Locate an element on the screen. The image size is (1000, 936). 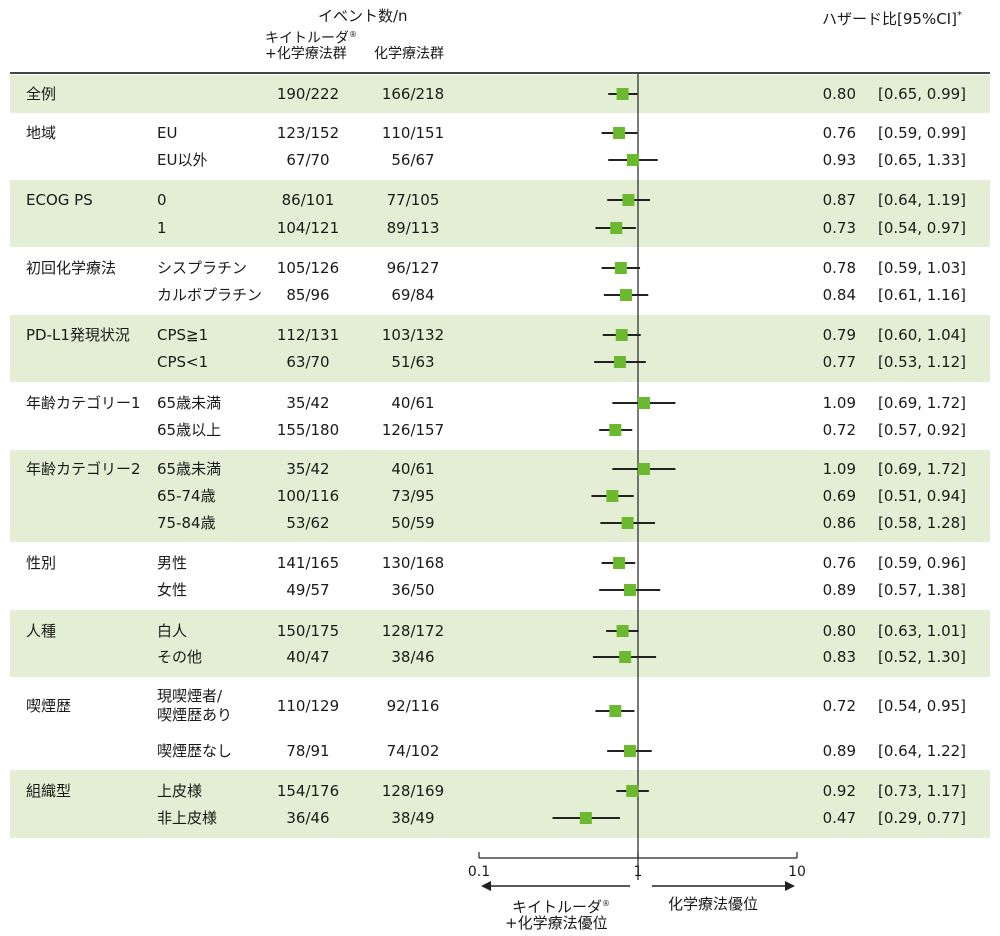
registered-mark: ® is located at coordinates (353, 34).